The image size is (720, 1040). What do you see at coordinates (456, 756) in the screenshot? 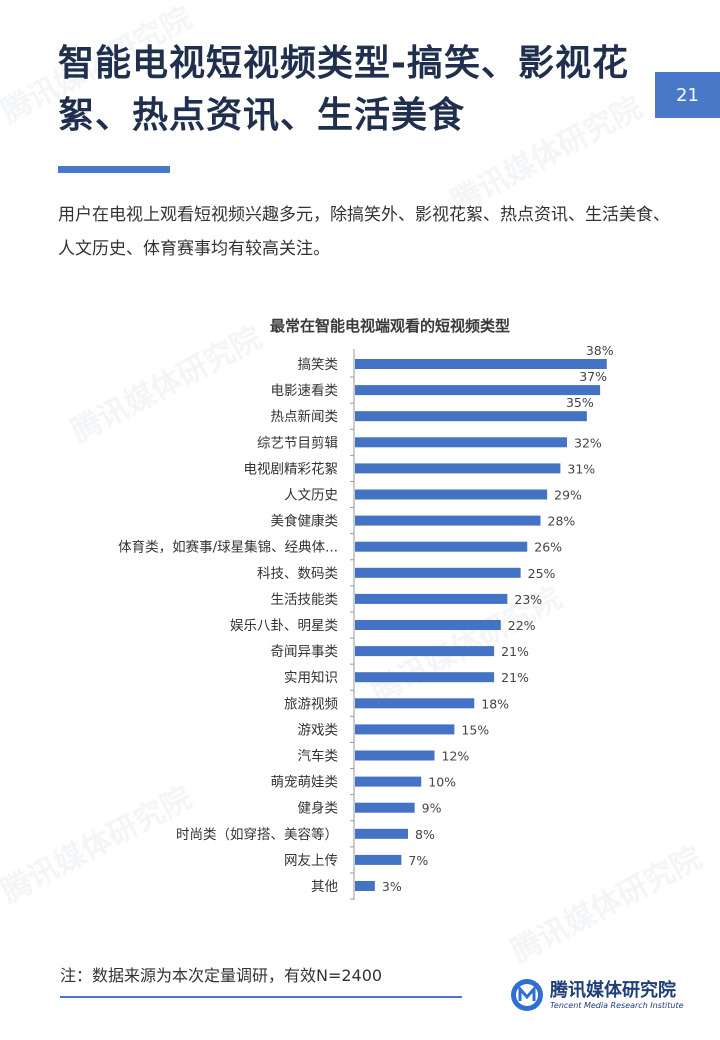
I see `value-label: 12%` at bounding box center [456, 756].